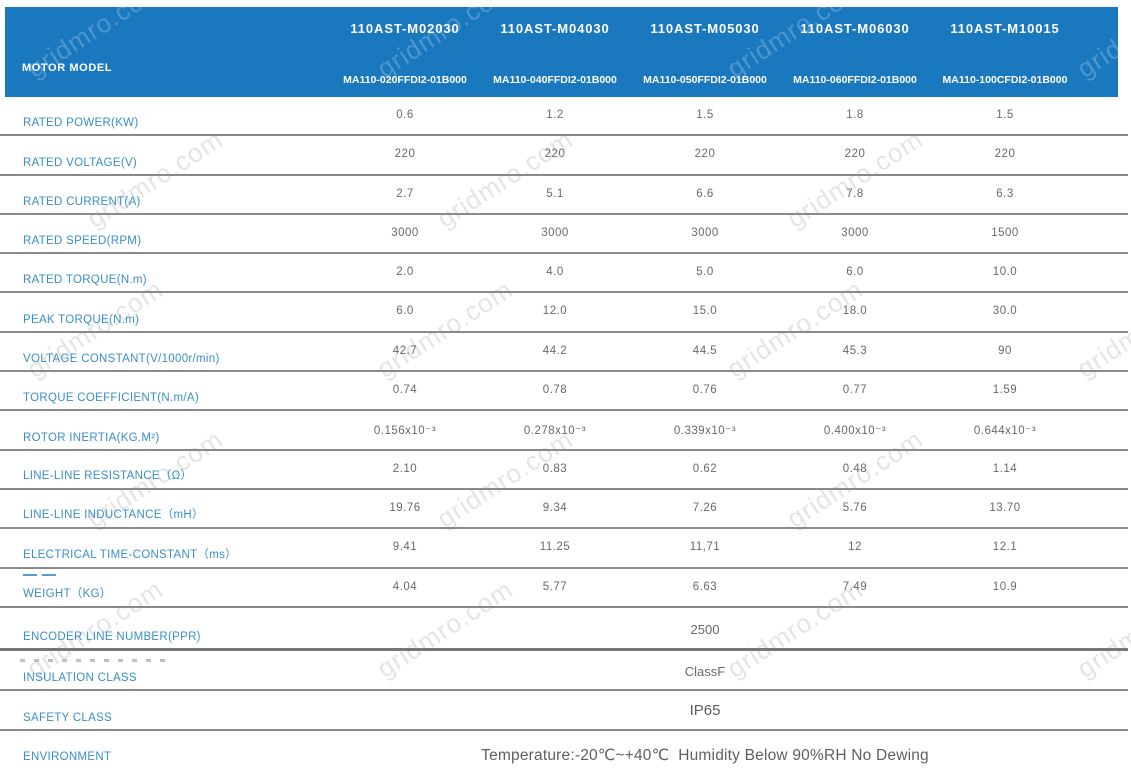 This screenshot has width=1131, height=768. What do you see at coordinates (855, 52) in the screenshot?
I see `header-column: 110AST-M06030 MA110-060FFDI2-01B000` at bounding box center [855, 52].